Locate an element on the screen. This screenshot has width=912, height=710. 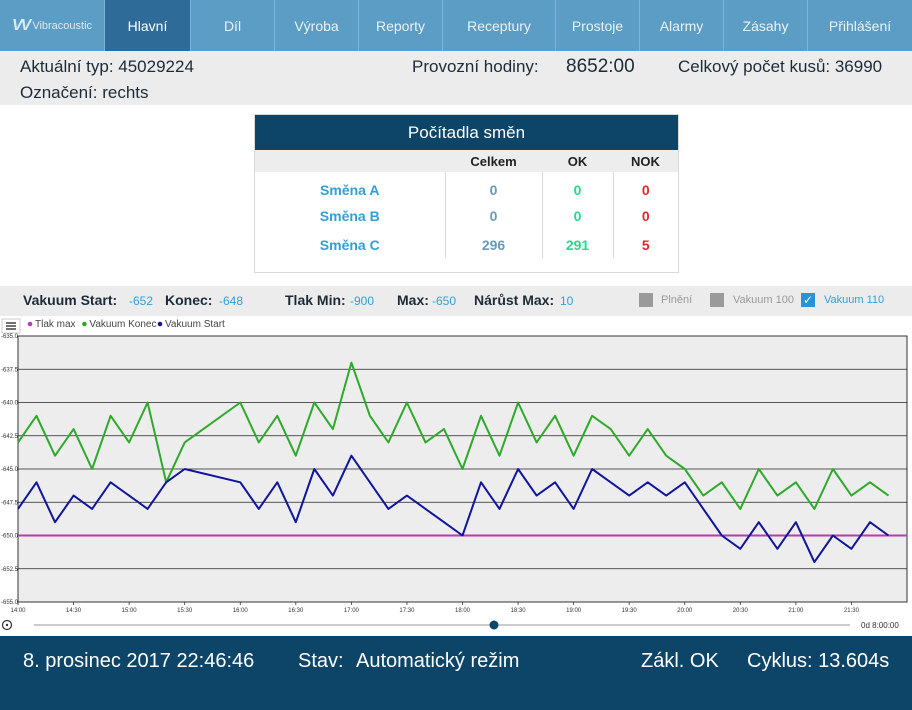
vibracoustic-logo: VV Vibracoustic is located at coordinates (52, 25).